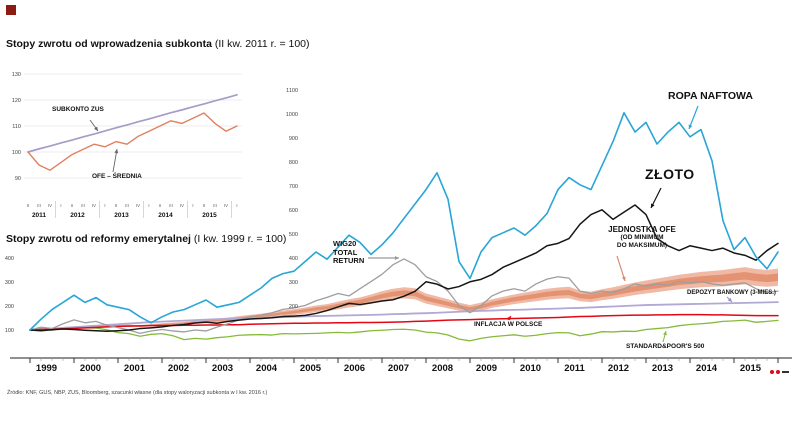 The height and width of the screenshot is (437, 805). I want to click on wig20-label-line1: WIG20, so click(345, 243).